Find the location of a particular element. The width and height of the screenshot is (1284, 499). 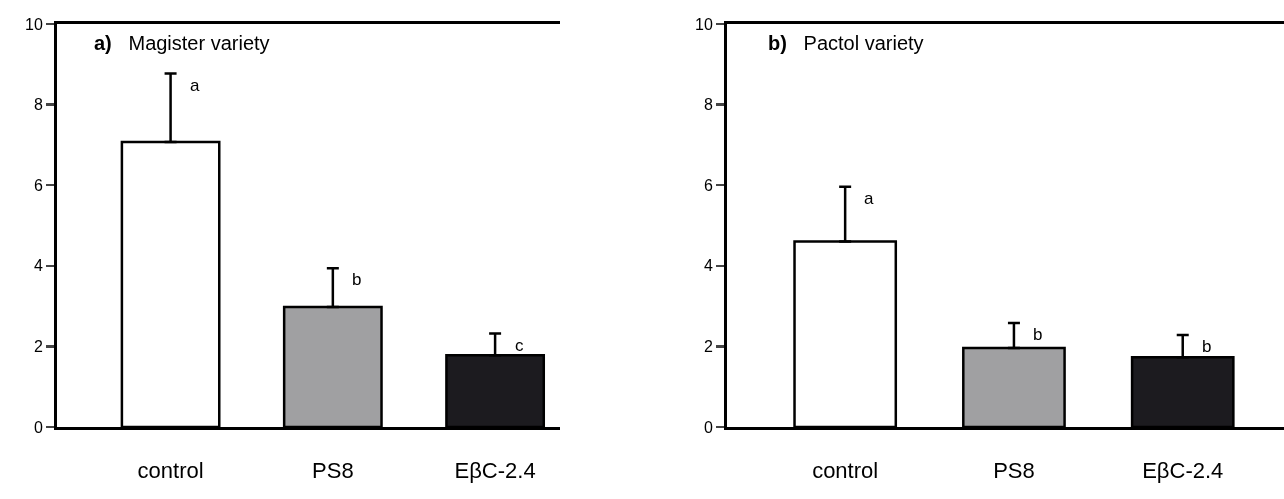

annotation: c is located at coordinates (519, 345).